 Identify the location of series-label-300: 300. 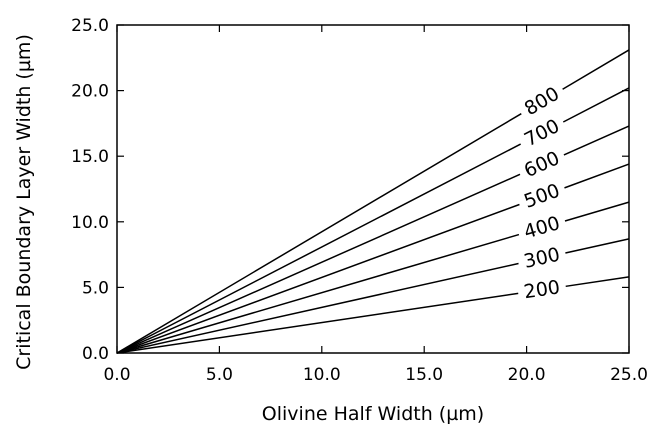
(542, 258).